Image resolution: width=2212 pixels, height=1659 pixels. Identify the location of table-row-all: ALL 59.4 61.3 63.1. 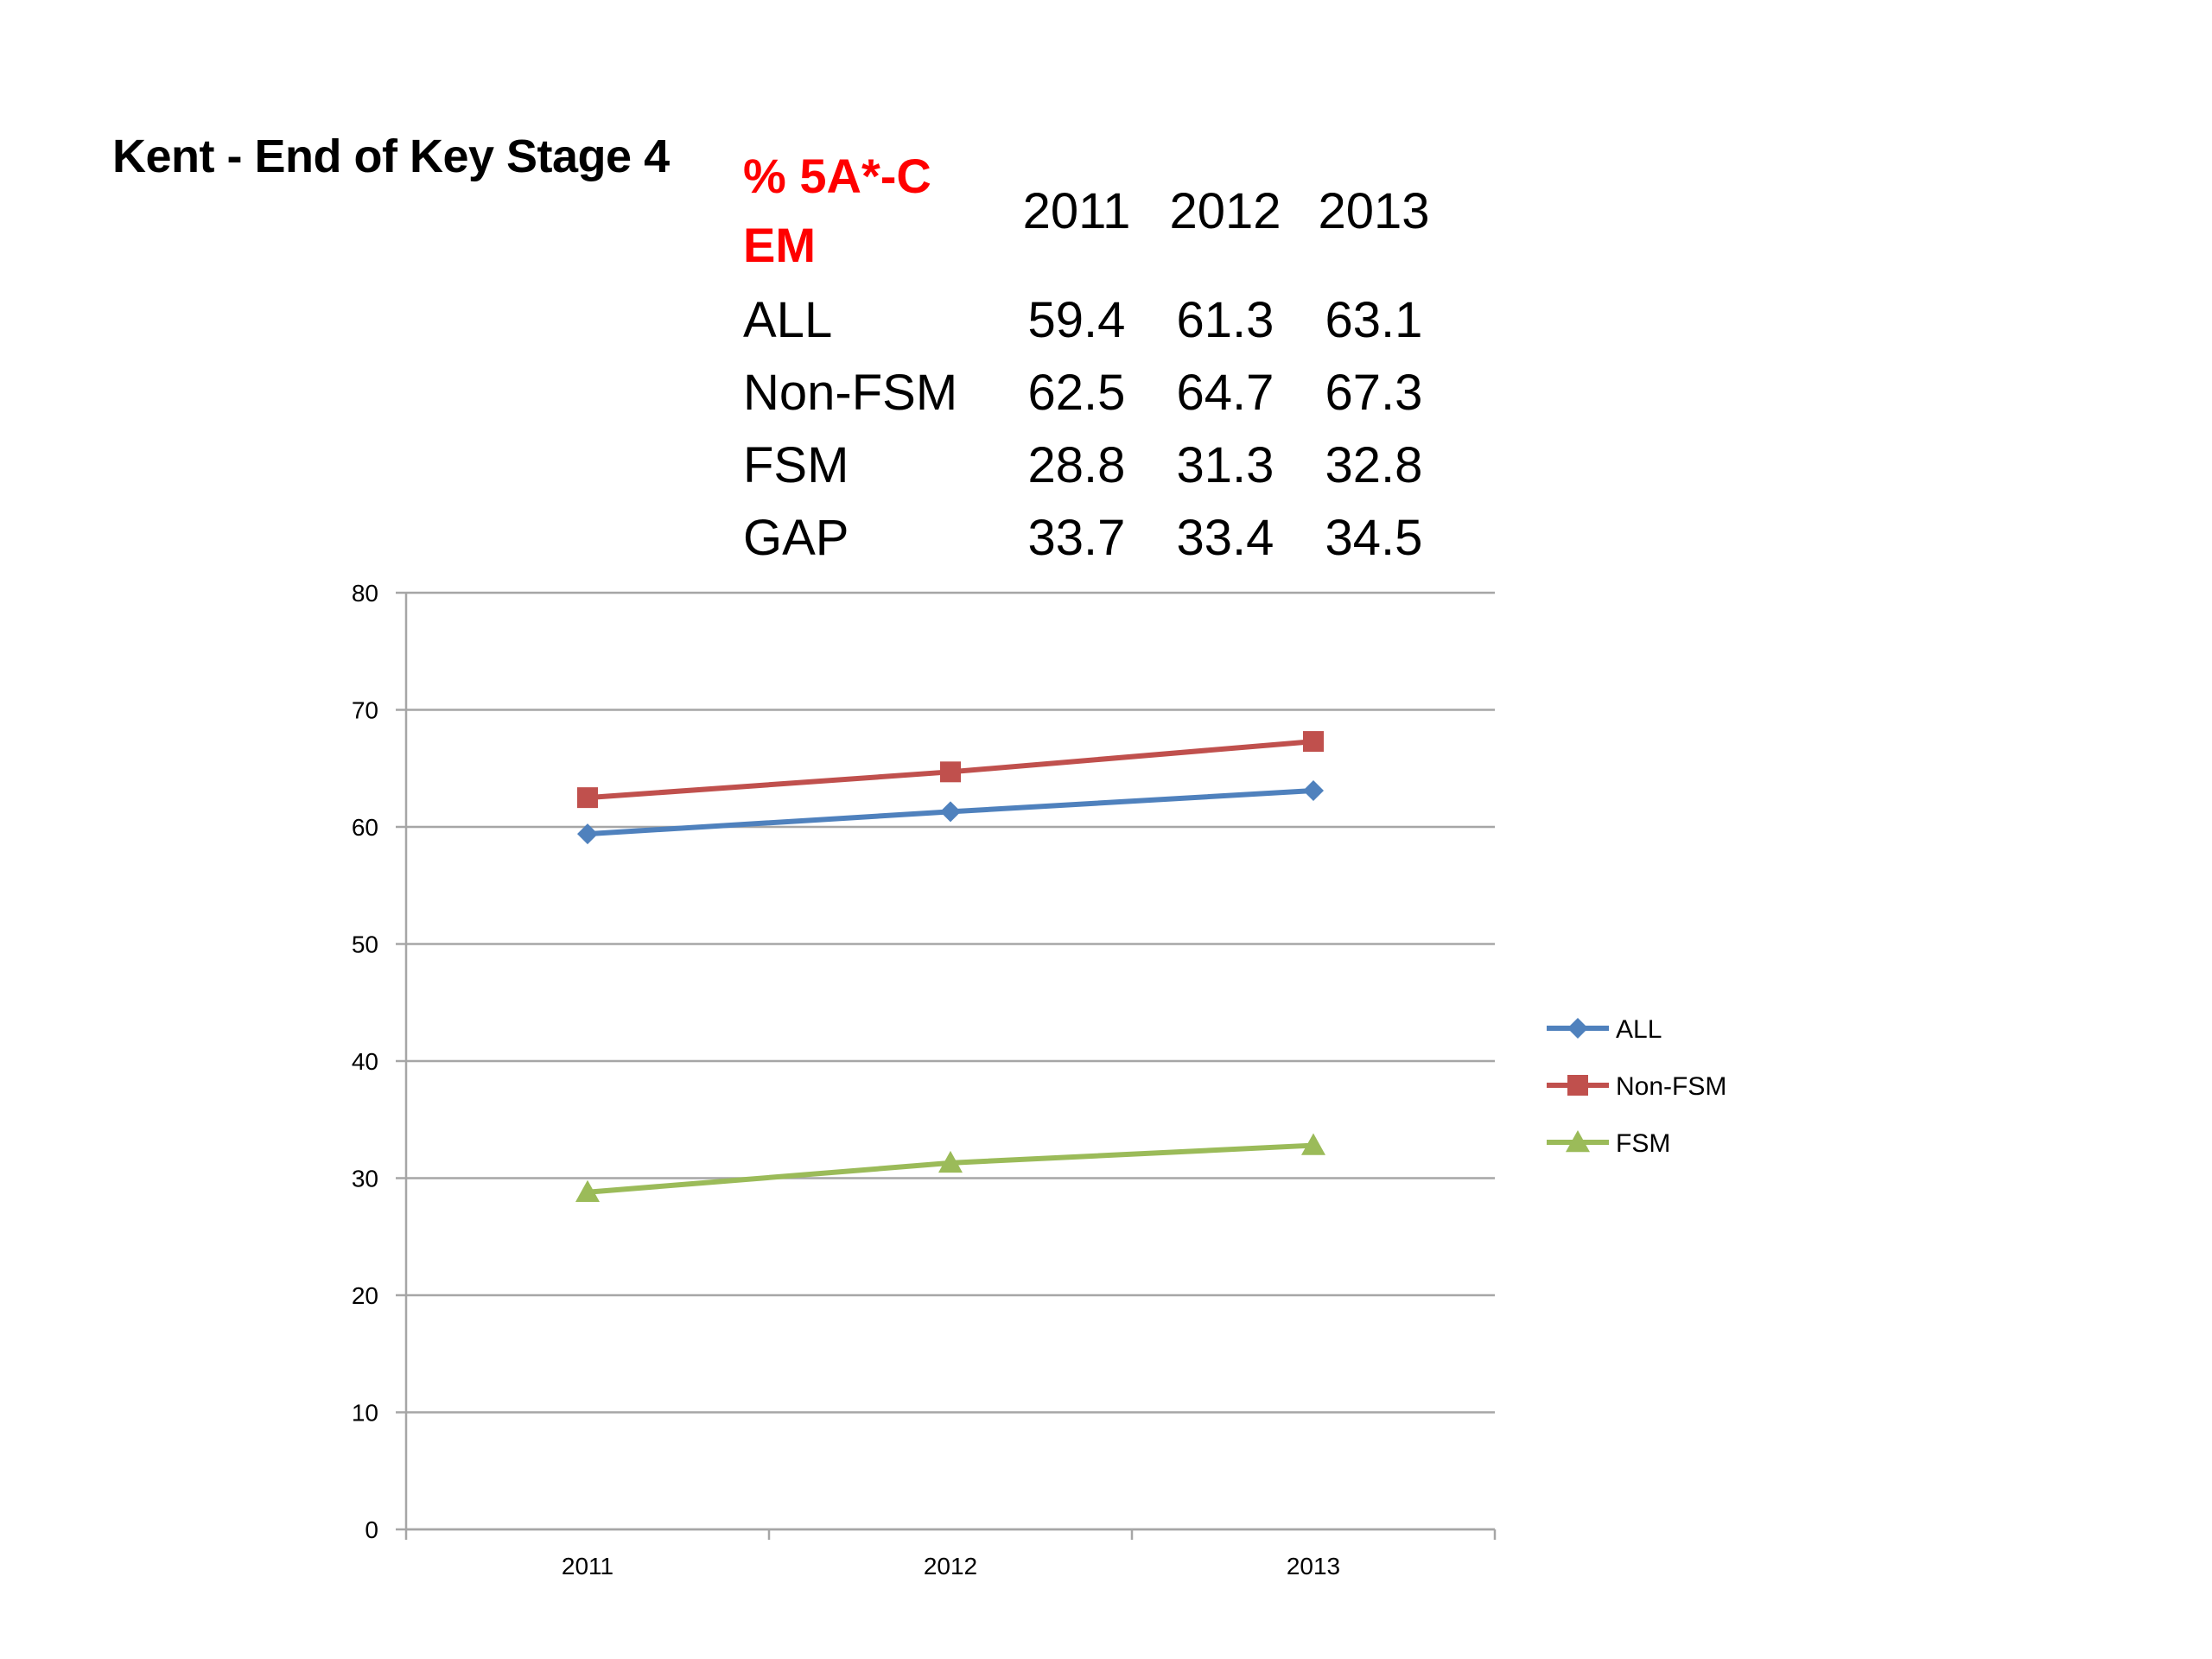
(1095, 319).